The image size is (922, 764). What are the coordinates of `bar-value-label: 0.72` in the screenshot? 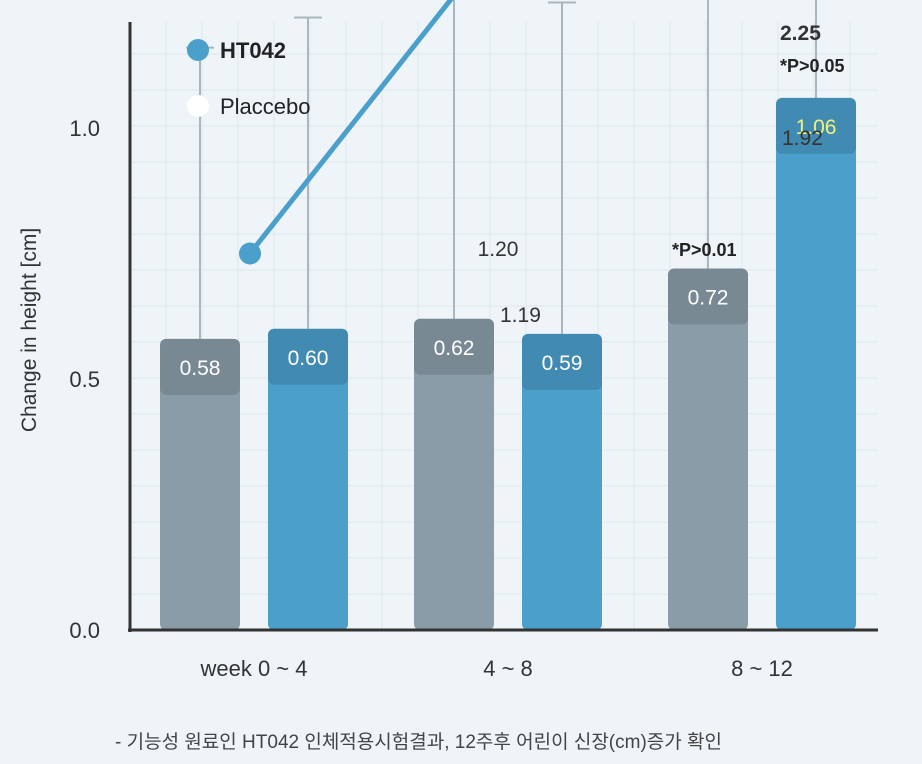 It's located at (708, 298).